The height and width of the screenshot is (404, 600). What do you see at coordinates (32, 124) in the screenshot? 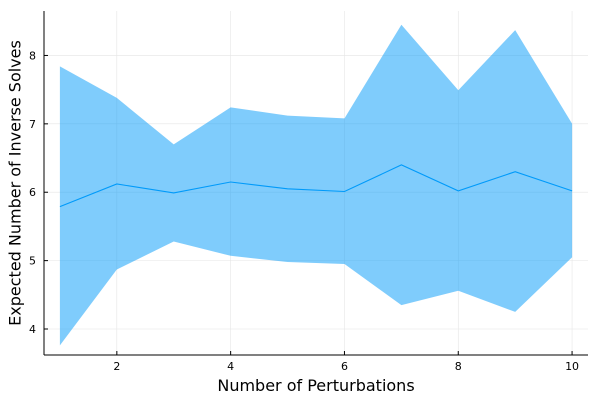
I see `y-tick-label: 7` at bounding box center [32, 124].